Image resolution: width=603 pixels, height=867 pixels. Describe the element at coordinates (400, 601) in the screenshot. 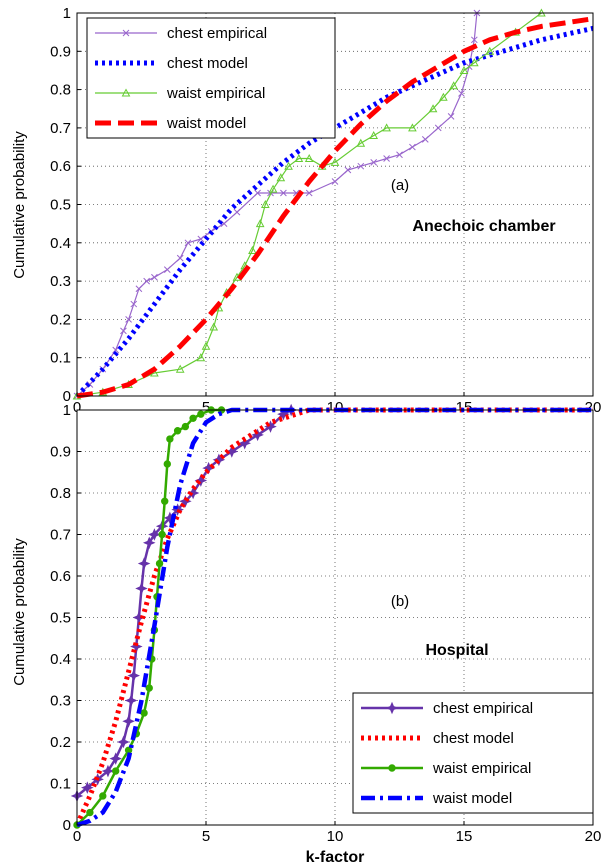

I see `panel-label: (b)` at that location.